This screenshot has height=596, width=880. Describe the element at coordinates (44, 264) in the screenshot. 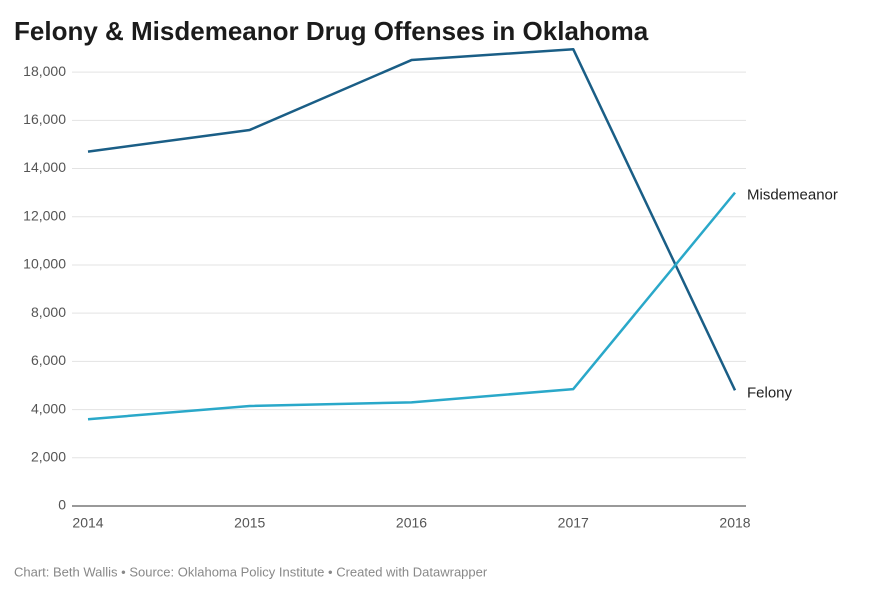

I see `y-tick-label: 10,000` at that location.